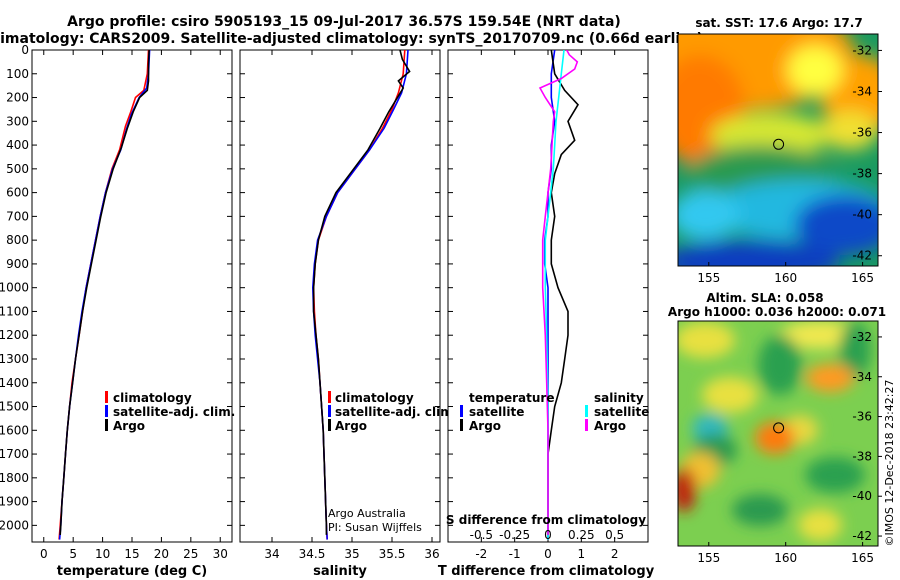  I want to click on depth-tick-label: 1800, so click(14, 478).